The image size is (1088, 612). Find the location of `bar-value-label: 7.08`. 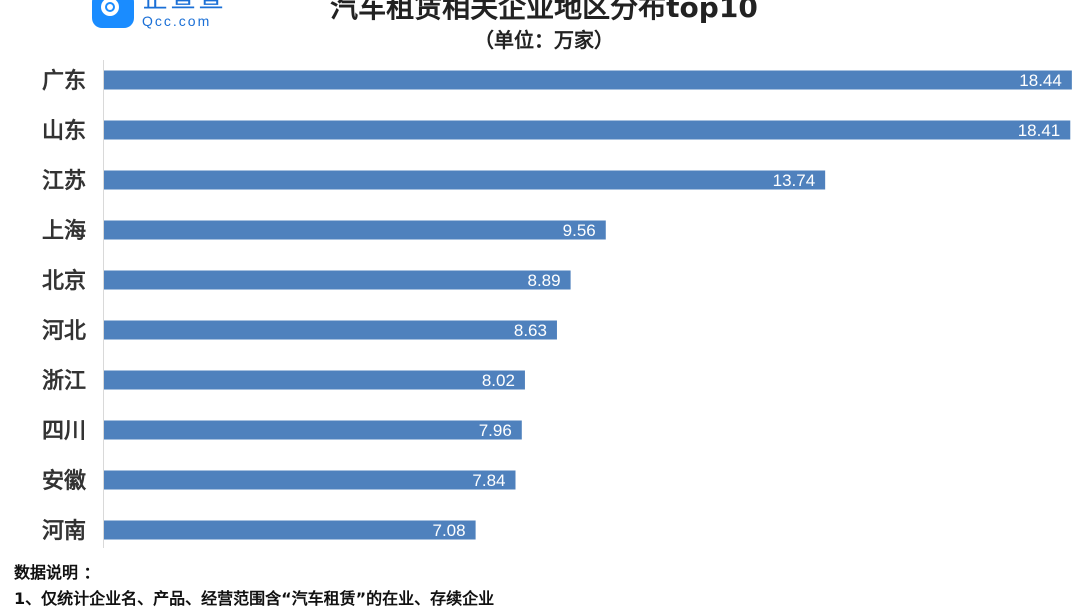

bar-value-label: 7.08 is located at coordinates (449, 530).